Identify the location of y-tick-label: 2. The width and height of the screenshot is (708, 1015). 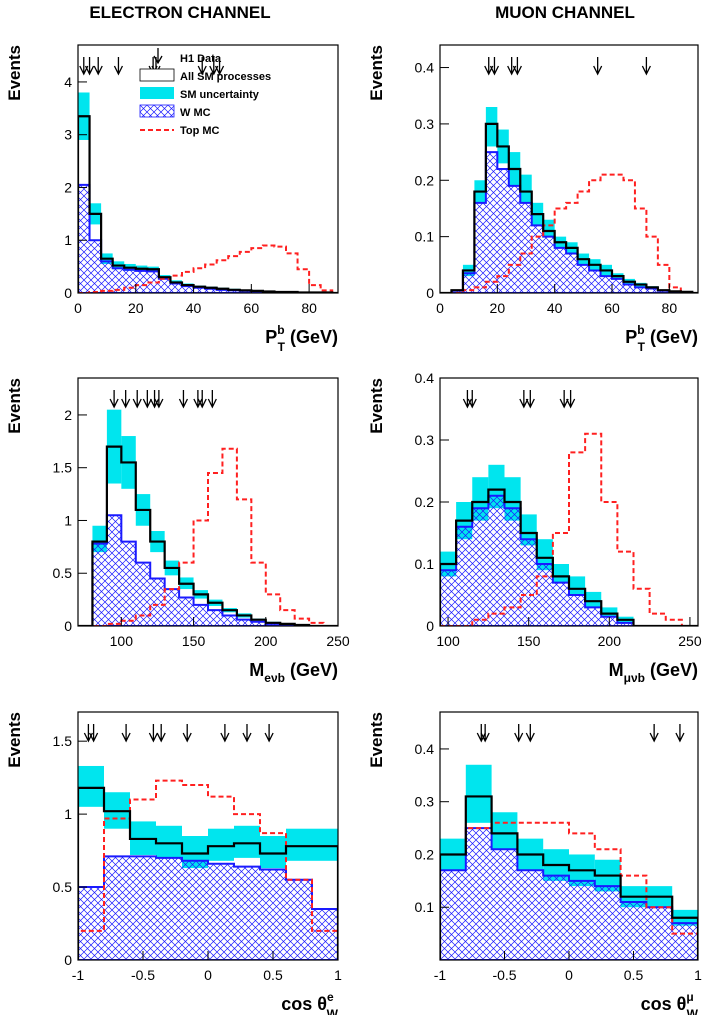
(68, 415).